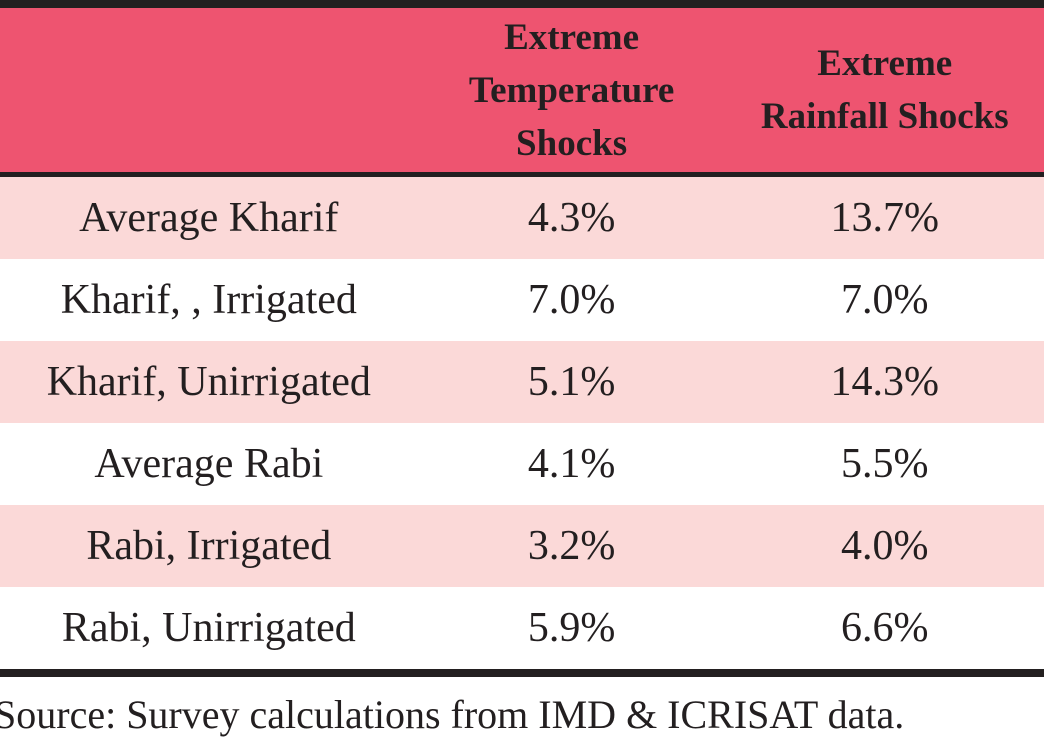  Describe the element at coordinates (885, 382) in the screenshot. I see `rainfall-shock-value: 14.3%` at that location.